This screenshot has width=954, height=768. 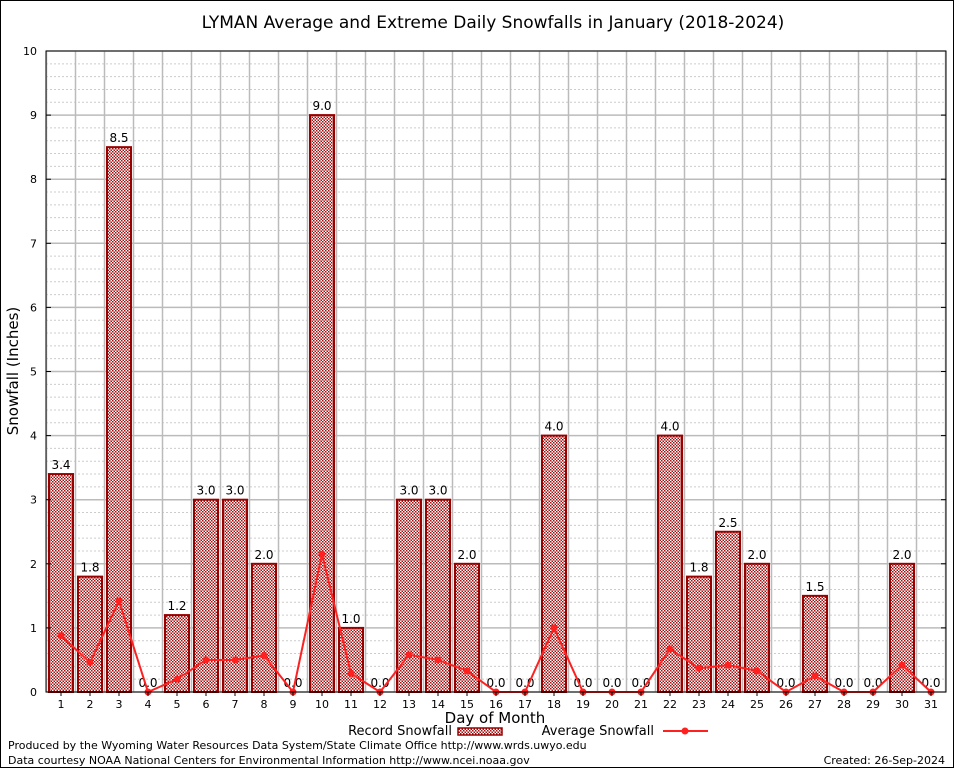 I want to click on bar-label: 9.0, so click(x=321, y=106).